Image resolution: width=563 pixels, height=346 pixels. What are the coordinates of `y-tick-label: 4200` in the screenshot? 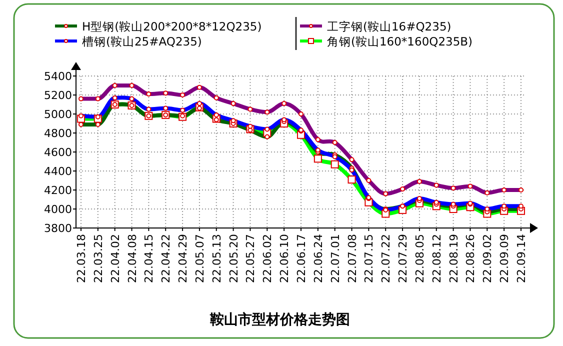 It's located at (58, 190).